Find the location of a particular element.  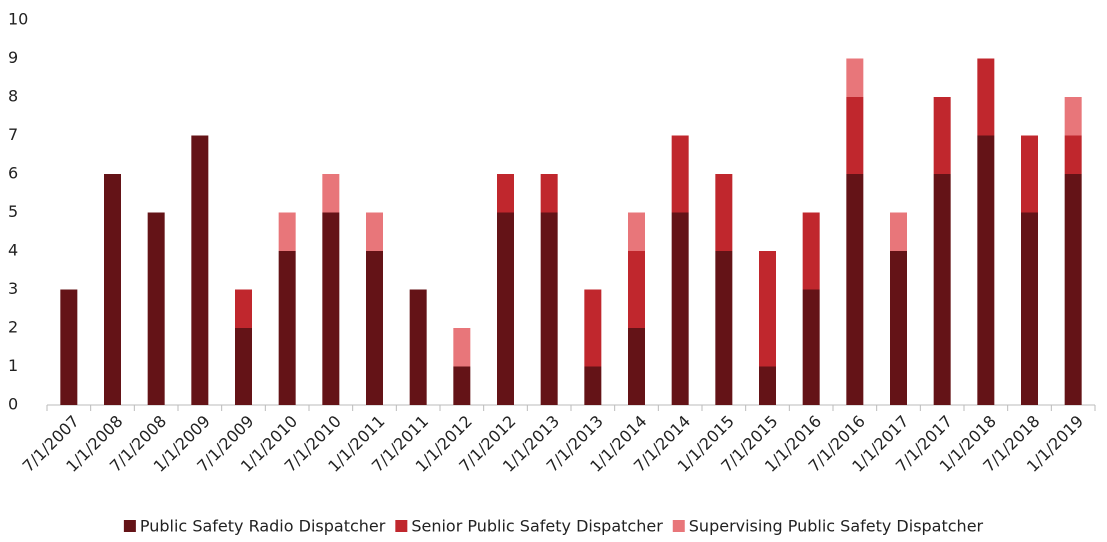

y-tick-label: 6 is located at coordinates (13, 173).